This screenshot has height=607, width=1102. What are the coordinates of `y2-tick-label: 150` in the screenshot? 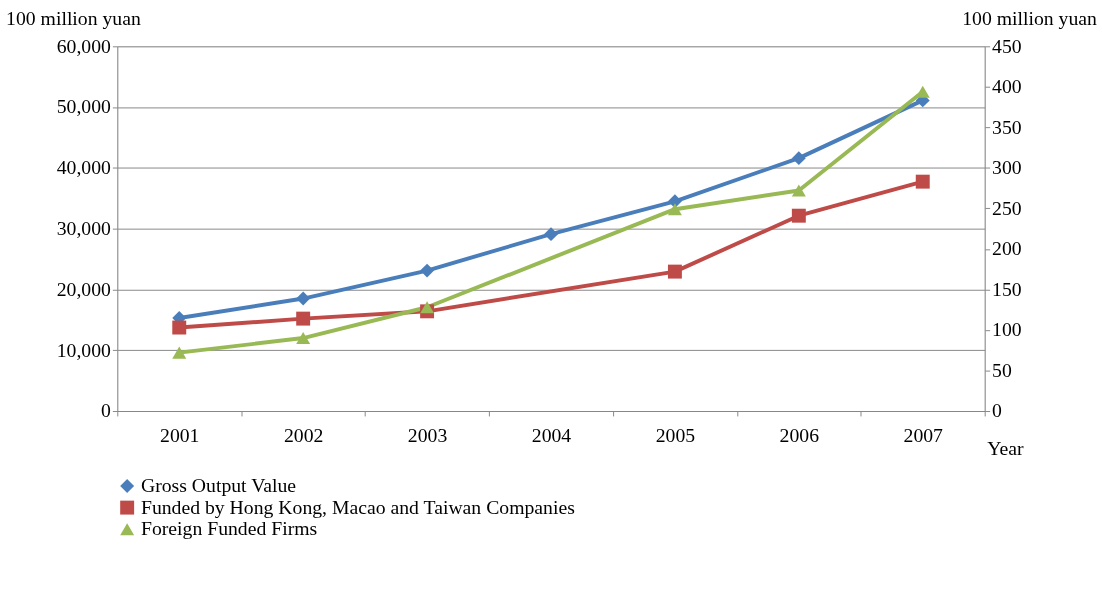 It's located at (1007, 288).